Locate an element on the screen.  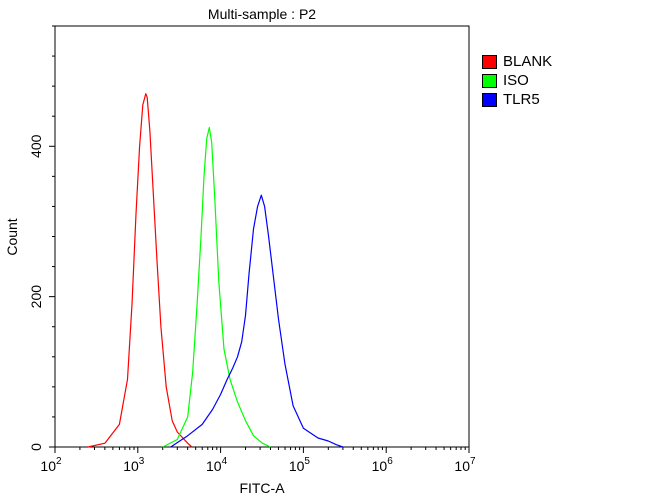
legend-label-iso: ISO is located at coordinates (516, 80).